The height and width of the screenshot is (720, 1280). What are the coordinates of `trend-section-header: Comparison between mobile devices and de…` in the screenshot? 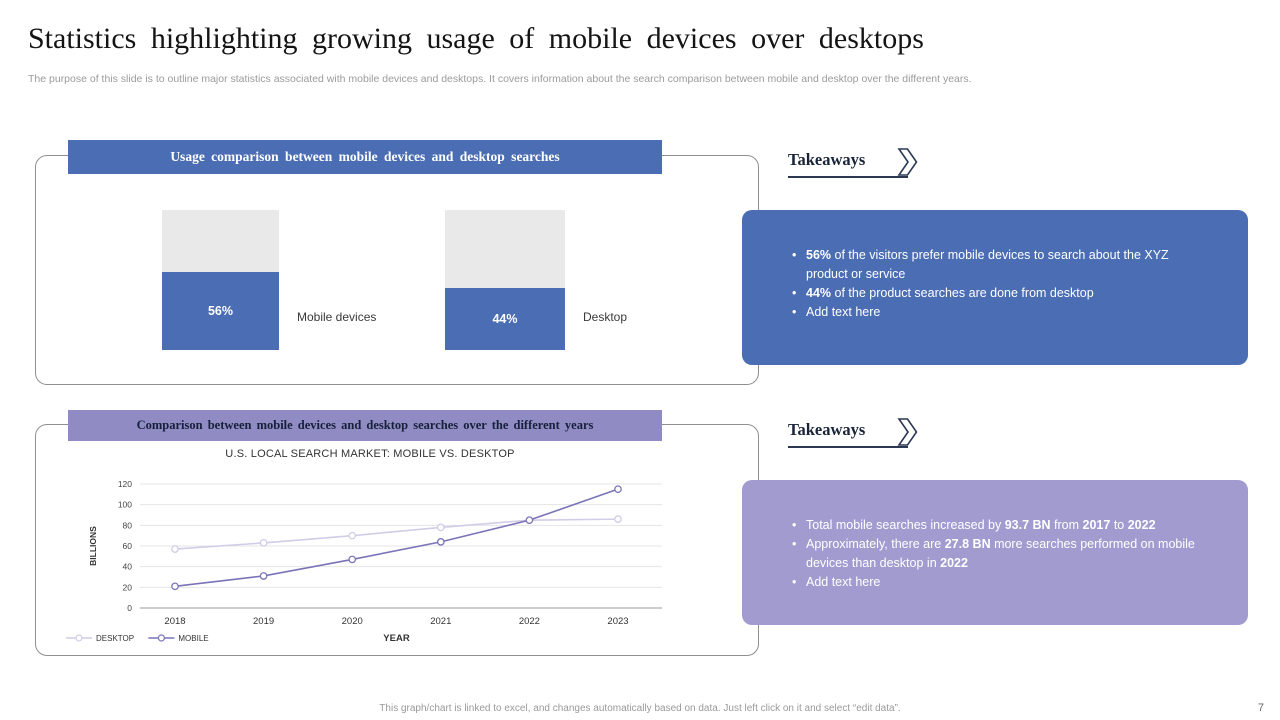 It's located at (365, 425).